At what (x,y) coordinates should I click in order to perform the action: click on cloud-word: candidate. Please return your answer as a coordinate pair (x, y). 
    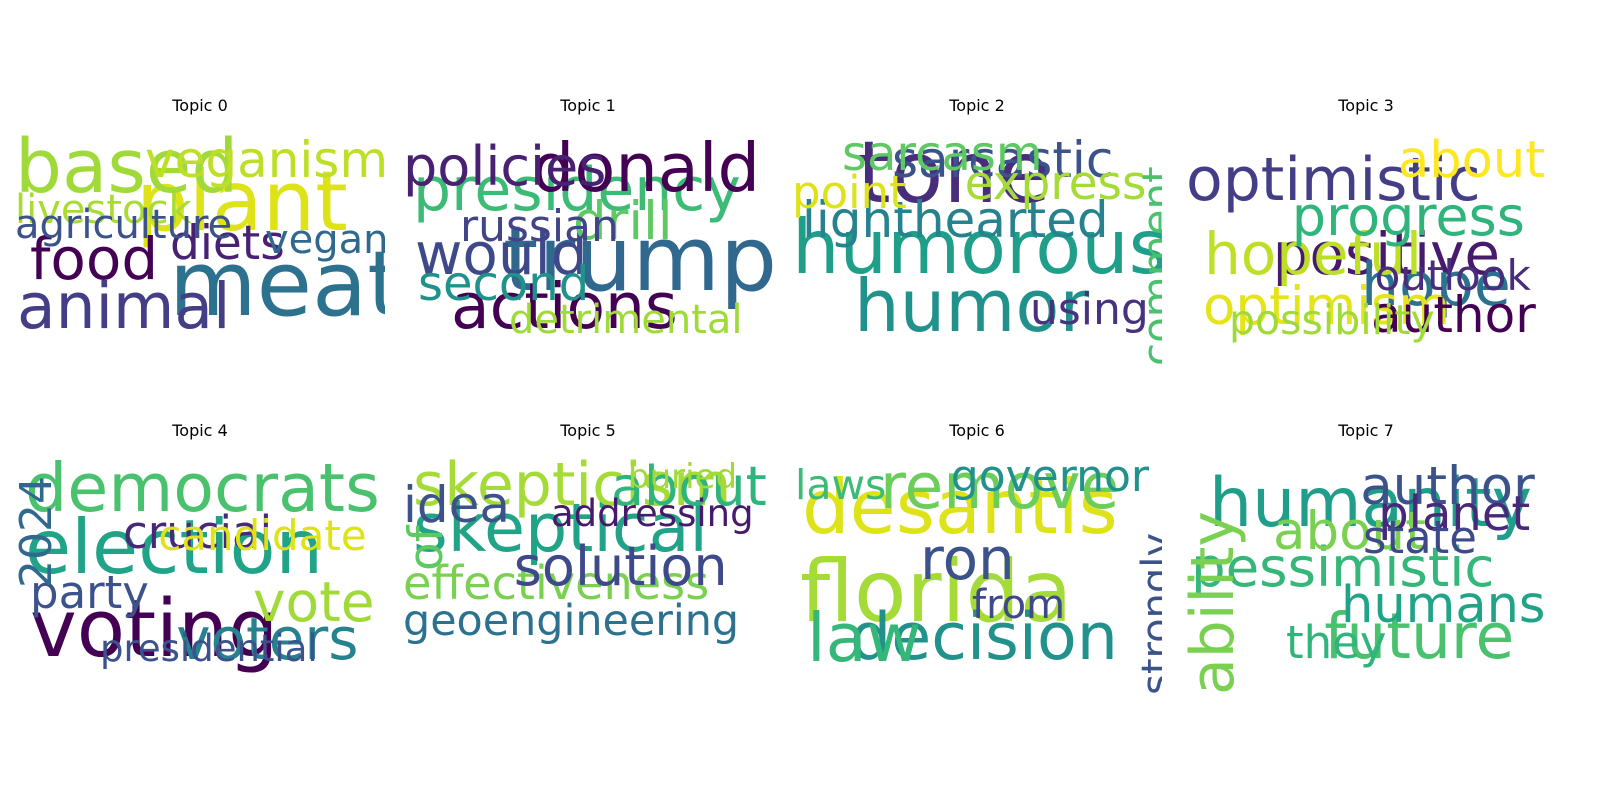
    Looking at the image, I should click on (262, 535).